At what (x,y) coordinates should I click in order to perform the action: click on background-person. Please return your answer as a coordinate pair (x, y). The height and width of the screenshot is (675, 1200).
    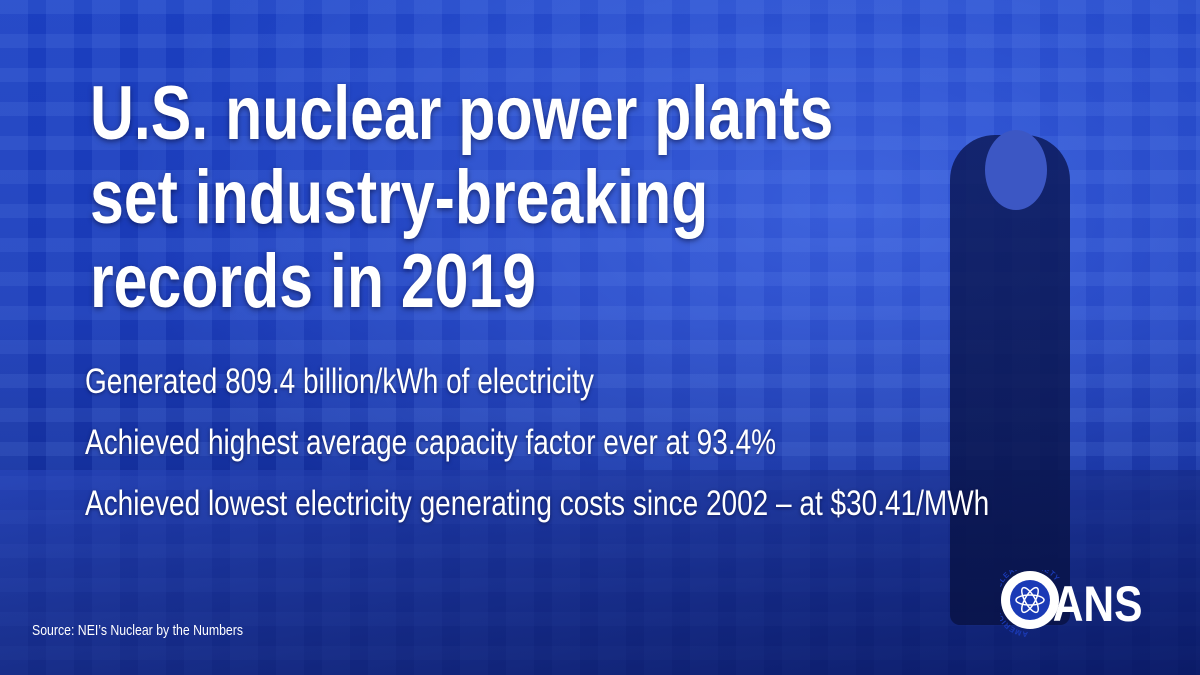
    Looking at the image, I should click on (1010, 380).